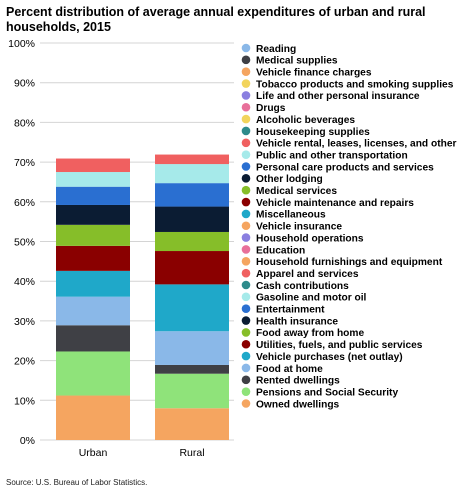 This screenshot has height=492, width=474. What do you see at coordinates (305, 120) in the screenshot?
I see `legend-label: Alcoholic beverages` at bounding box center [305, 120].